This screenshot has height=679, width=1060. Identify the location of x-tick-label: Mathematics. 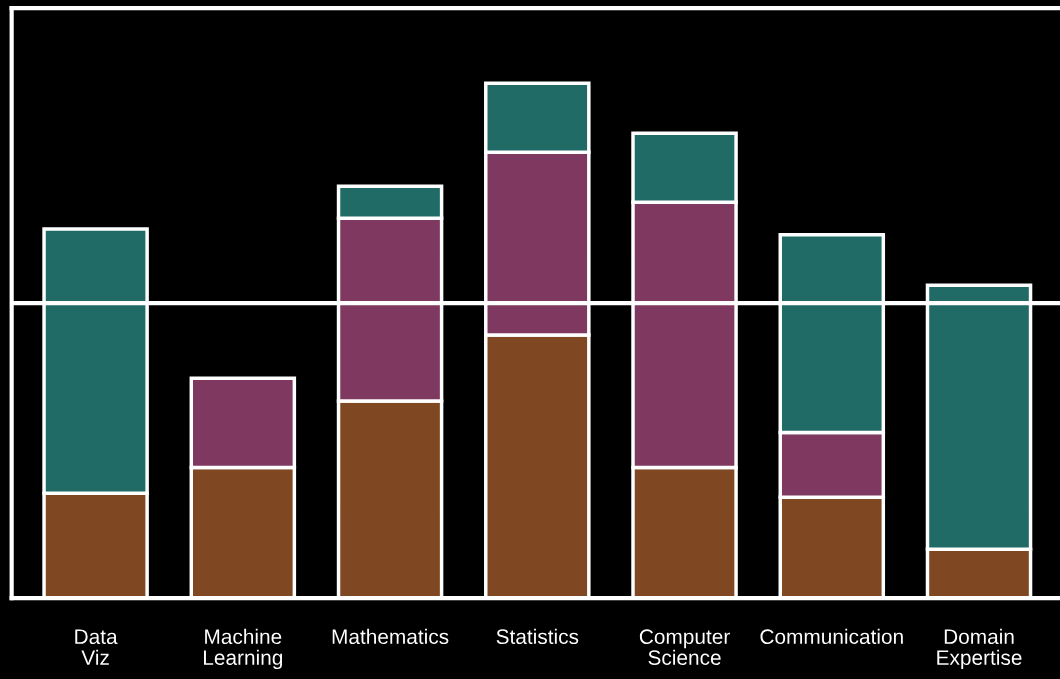
(390, 636).